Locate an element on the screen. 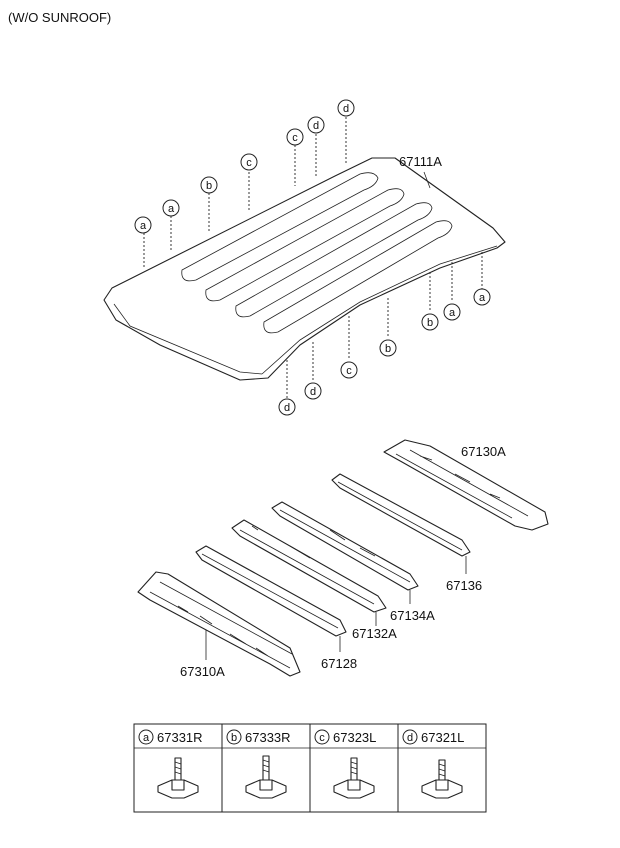  roof-bow-67128: 67128 is located at coordinates (276, 608).